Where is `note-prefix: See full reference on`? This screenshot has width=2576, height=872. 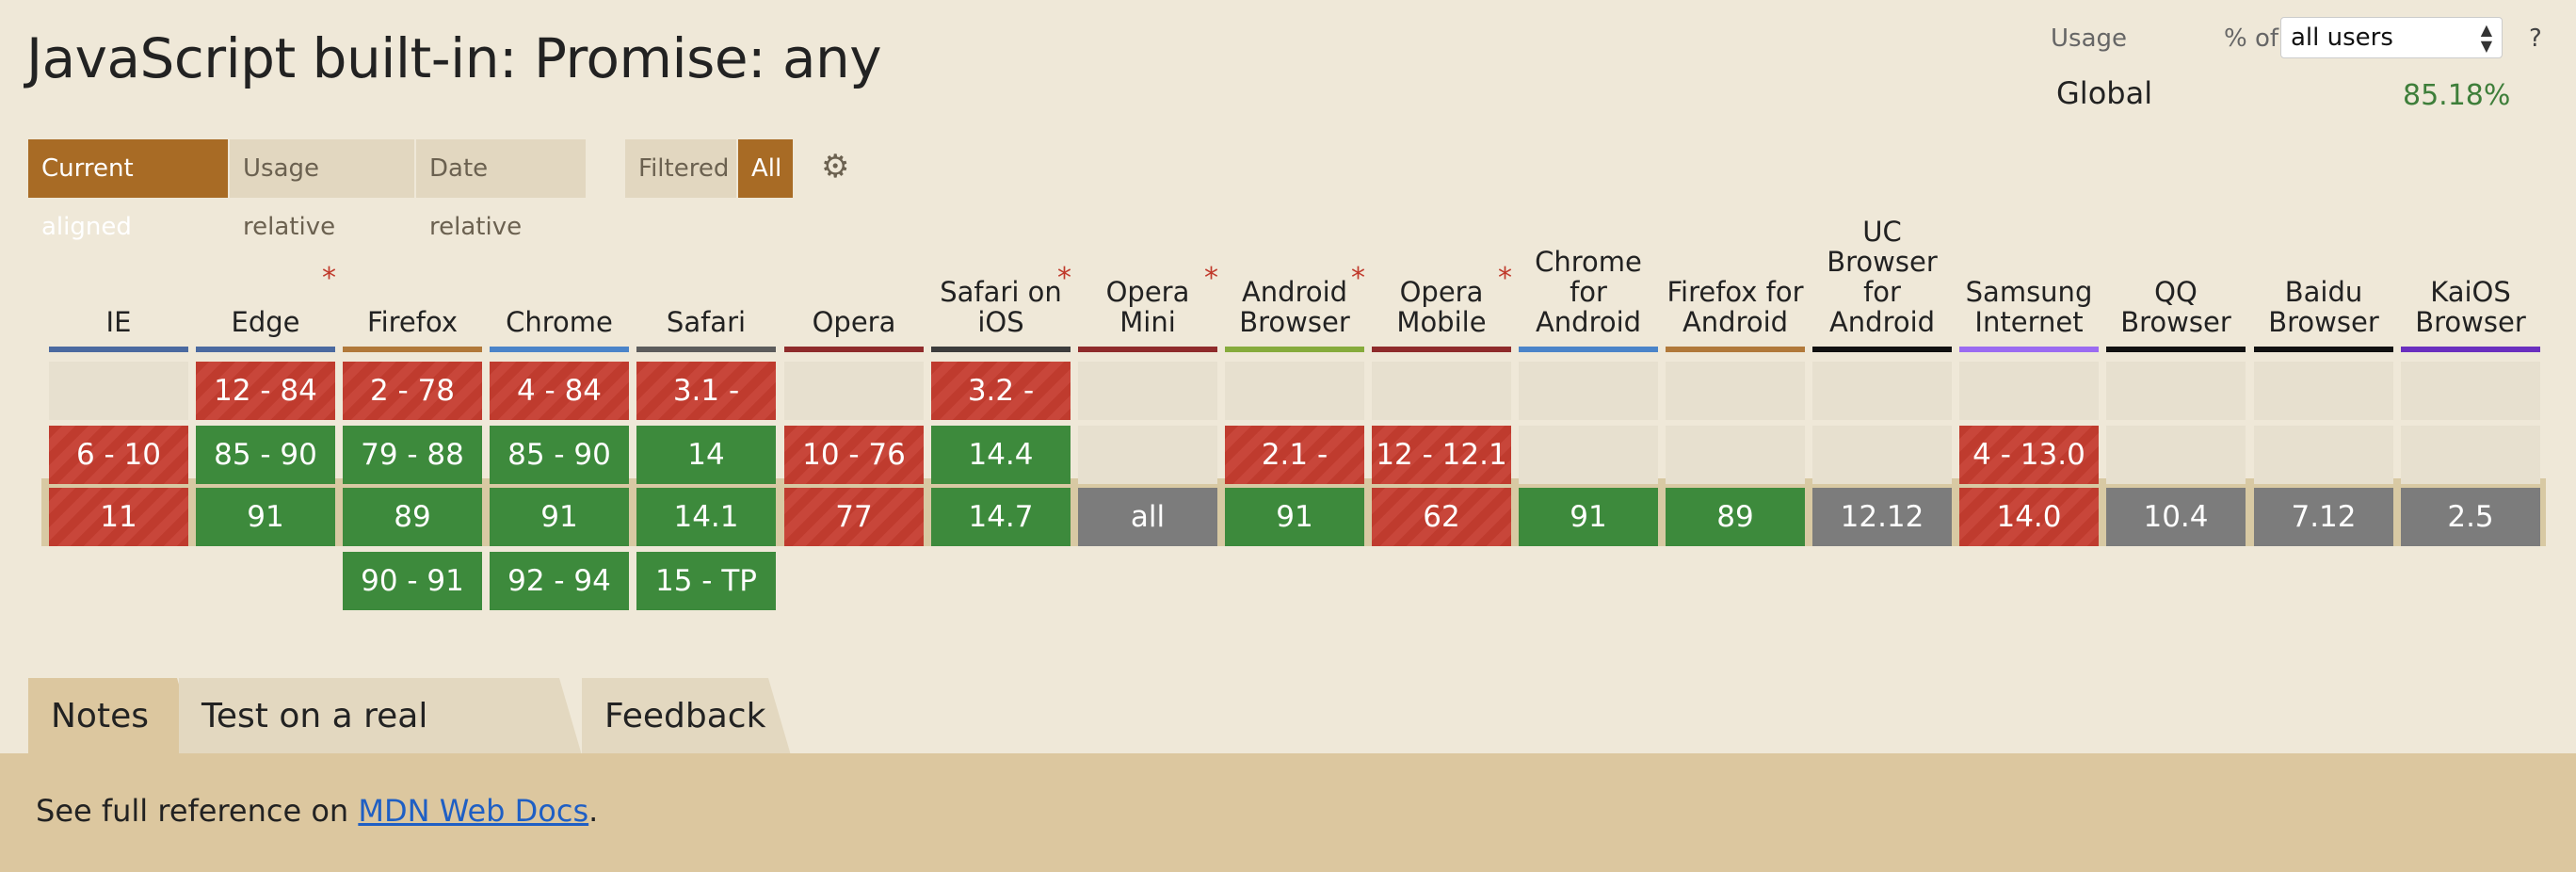 note-prefix: See full reference on is located at coordinates (197, 811).